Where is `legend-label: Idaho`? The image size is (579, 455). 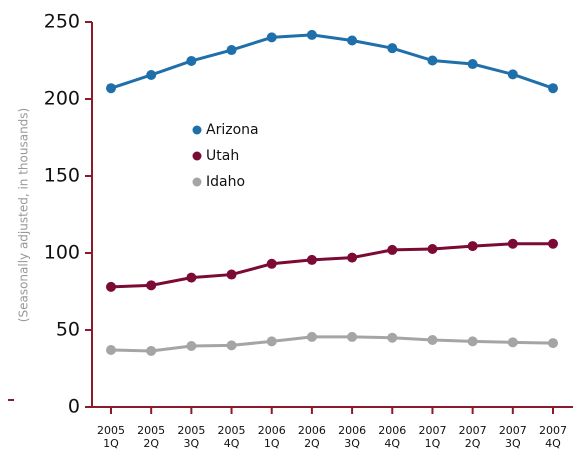
legend-label: Idaho is located at coordinates (225, 182).